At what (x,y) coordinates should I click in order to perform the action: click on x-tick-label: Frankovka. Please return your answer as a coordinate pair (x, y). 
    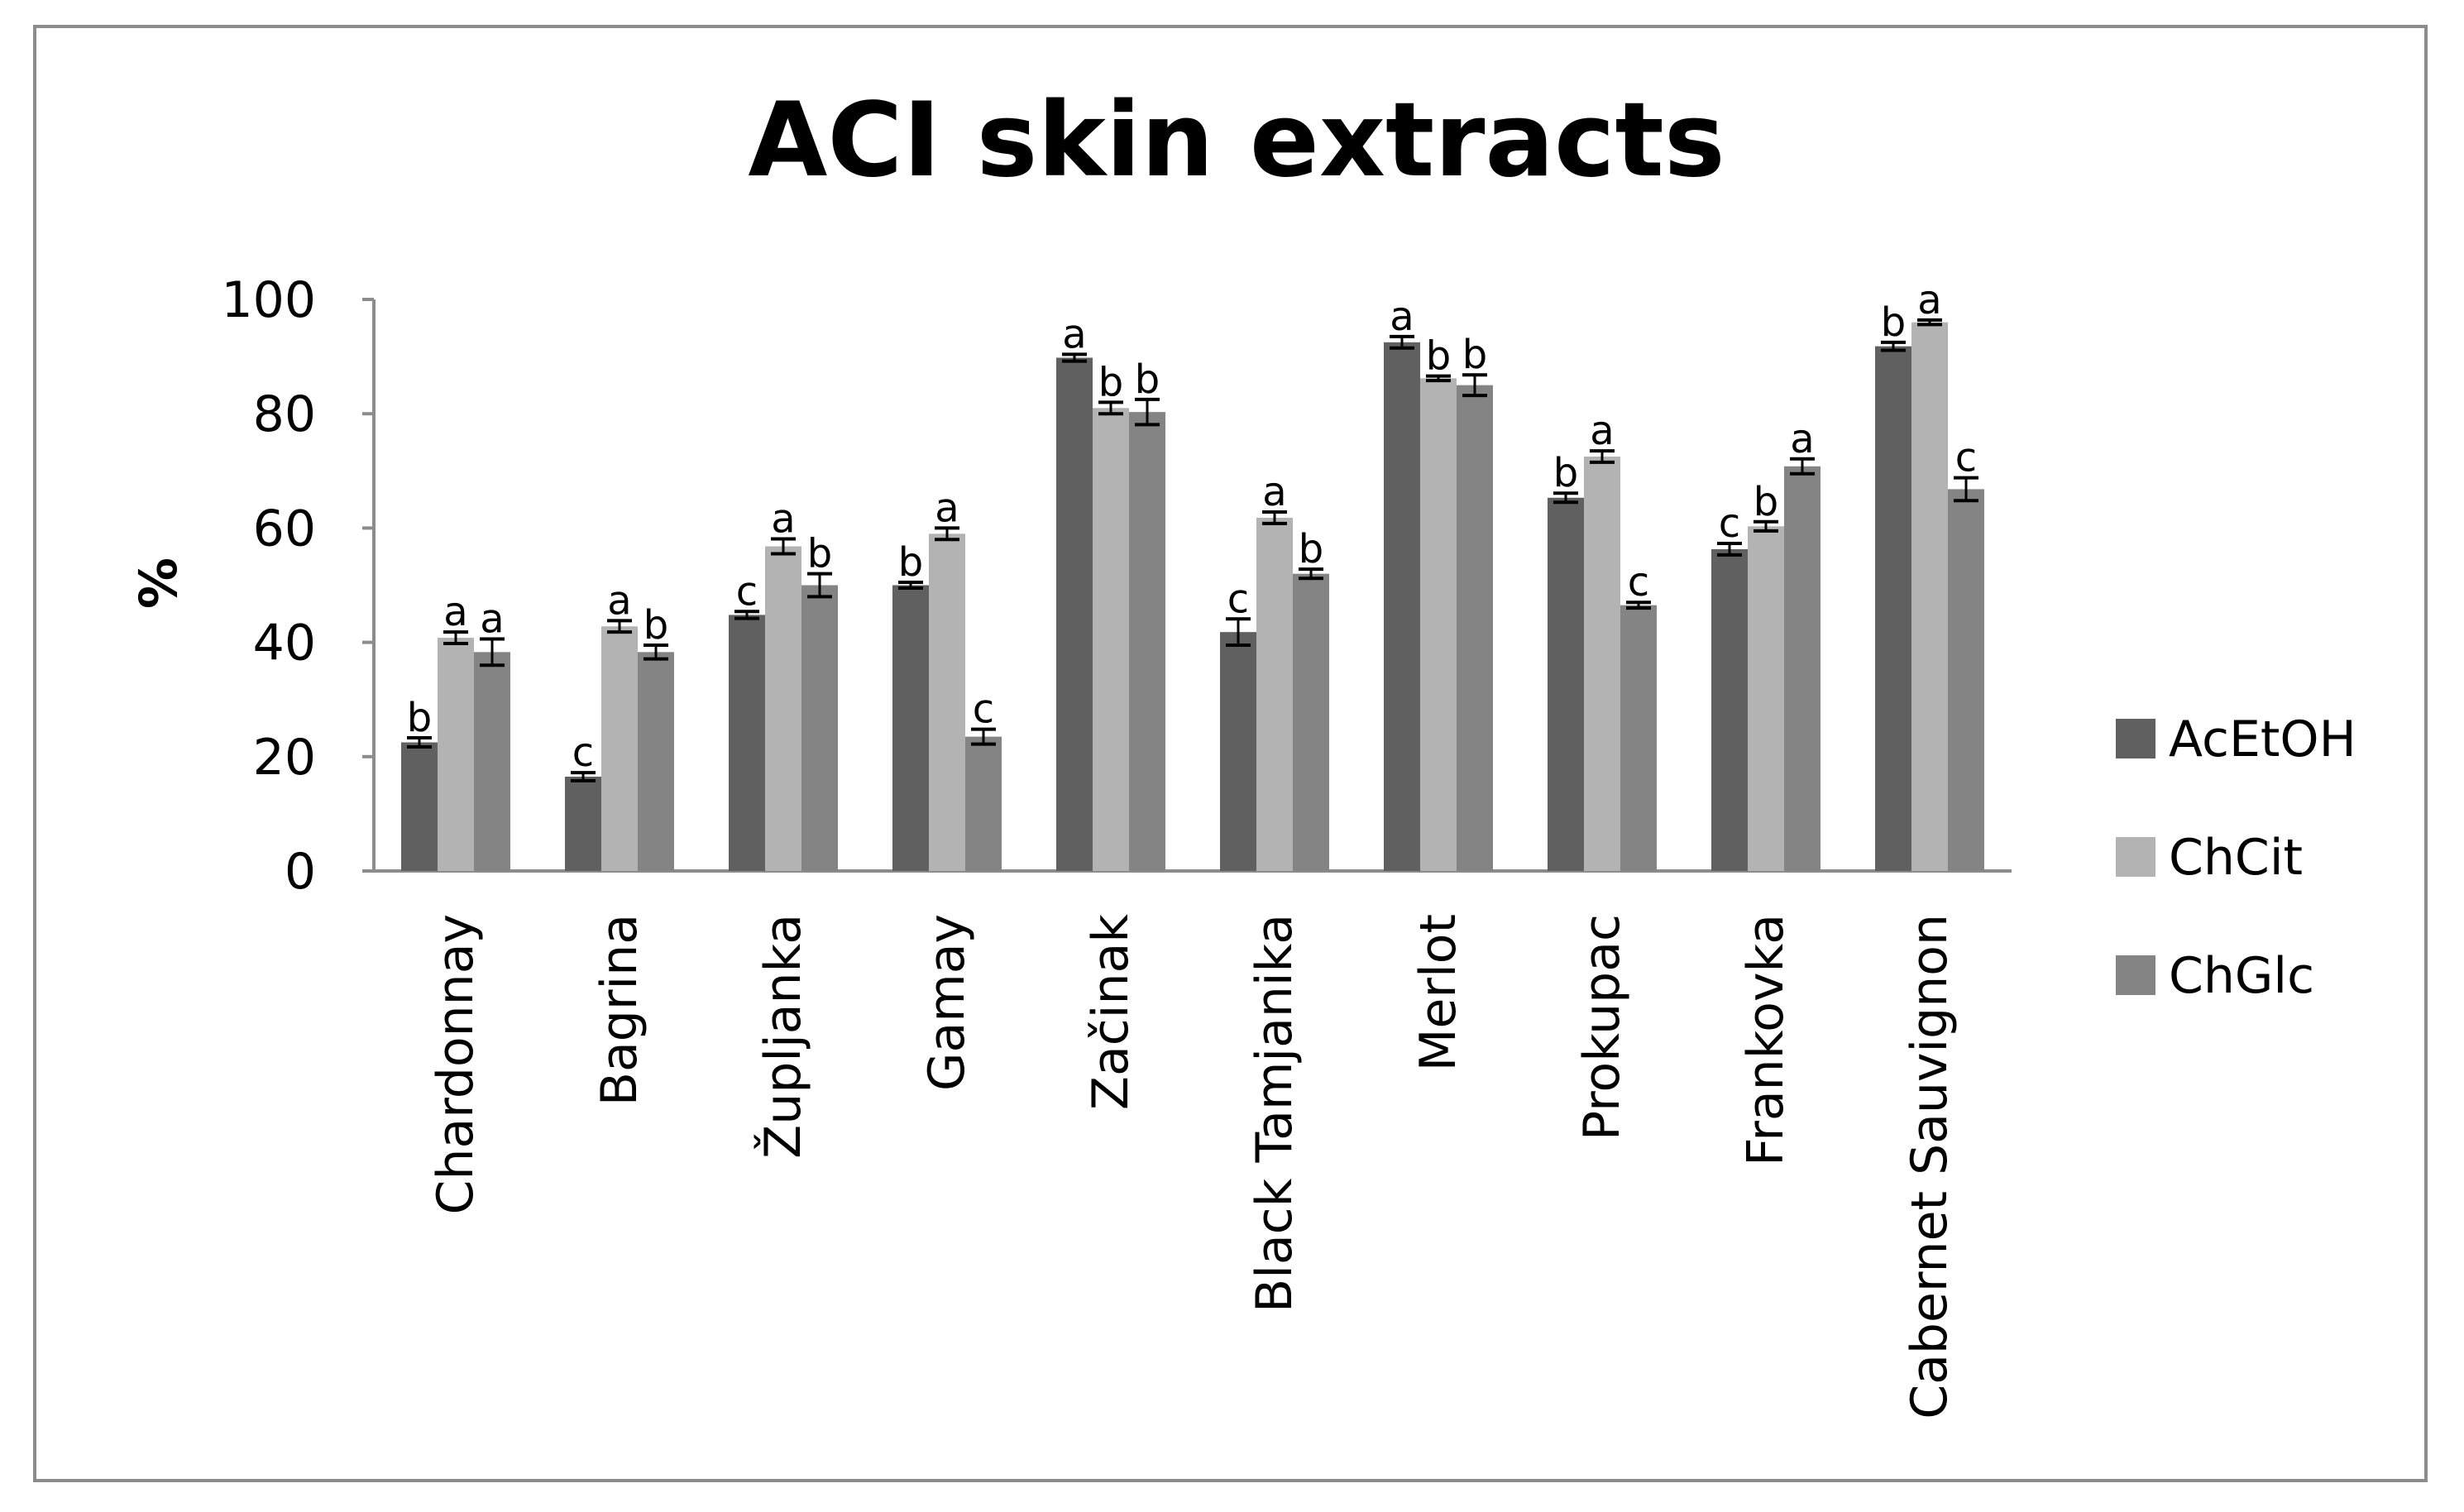
    Looking at the image, I should click on (1766, 1040).